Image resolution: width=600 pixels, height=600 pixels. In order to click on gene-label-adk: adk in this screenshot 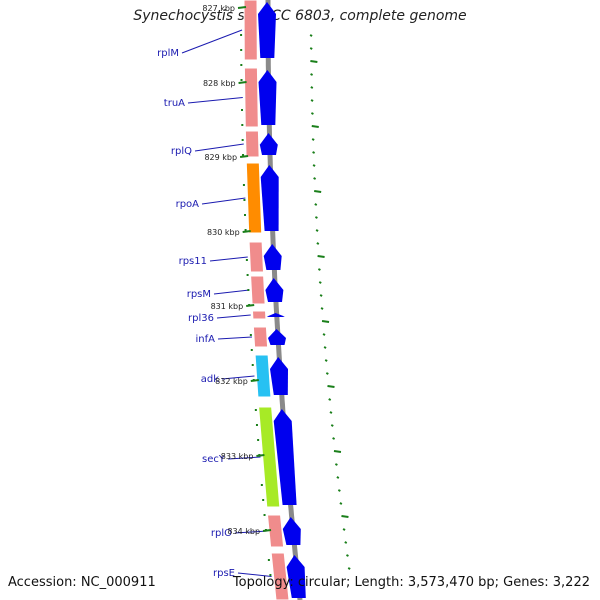, I will do `click(210, 379)`.